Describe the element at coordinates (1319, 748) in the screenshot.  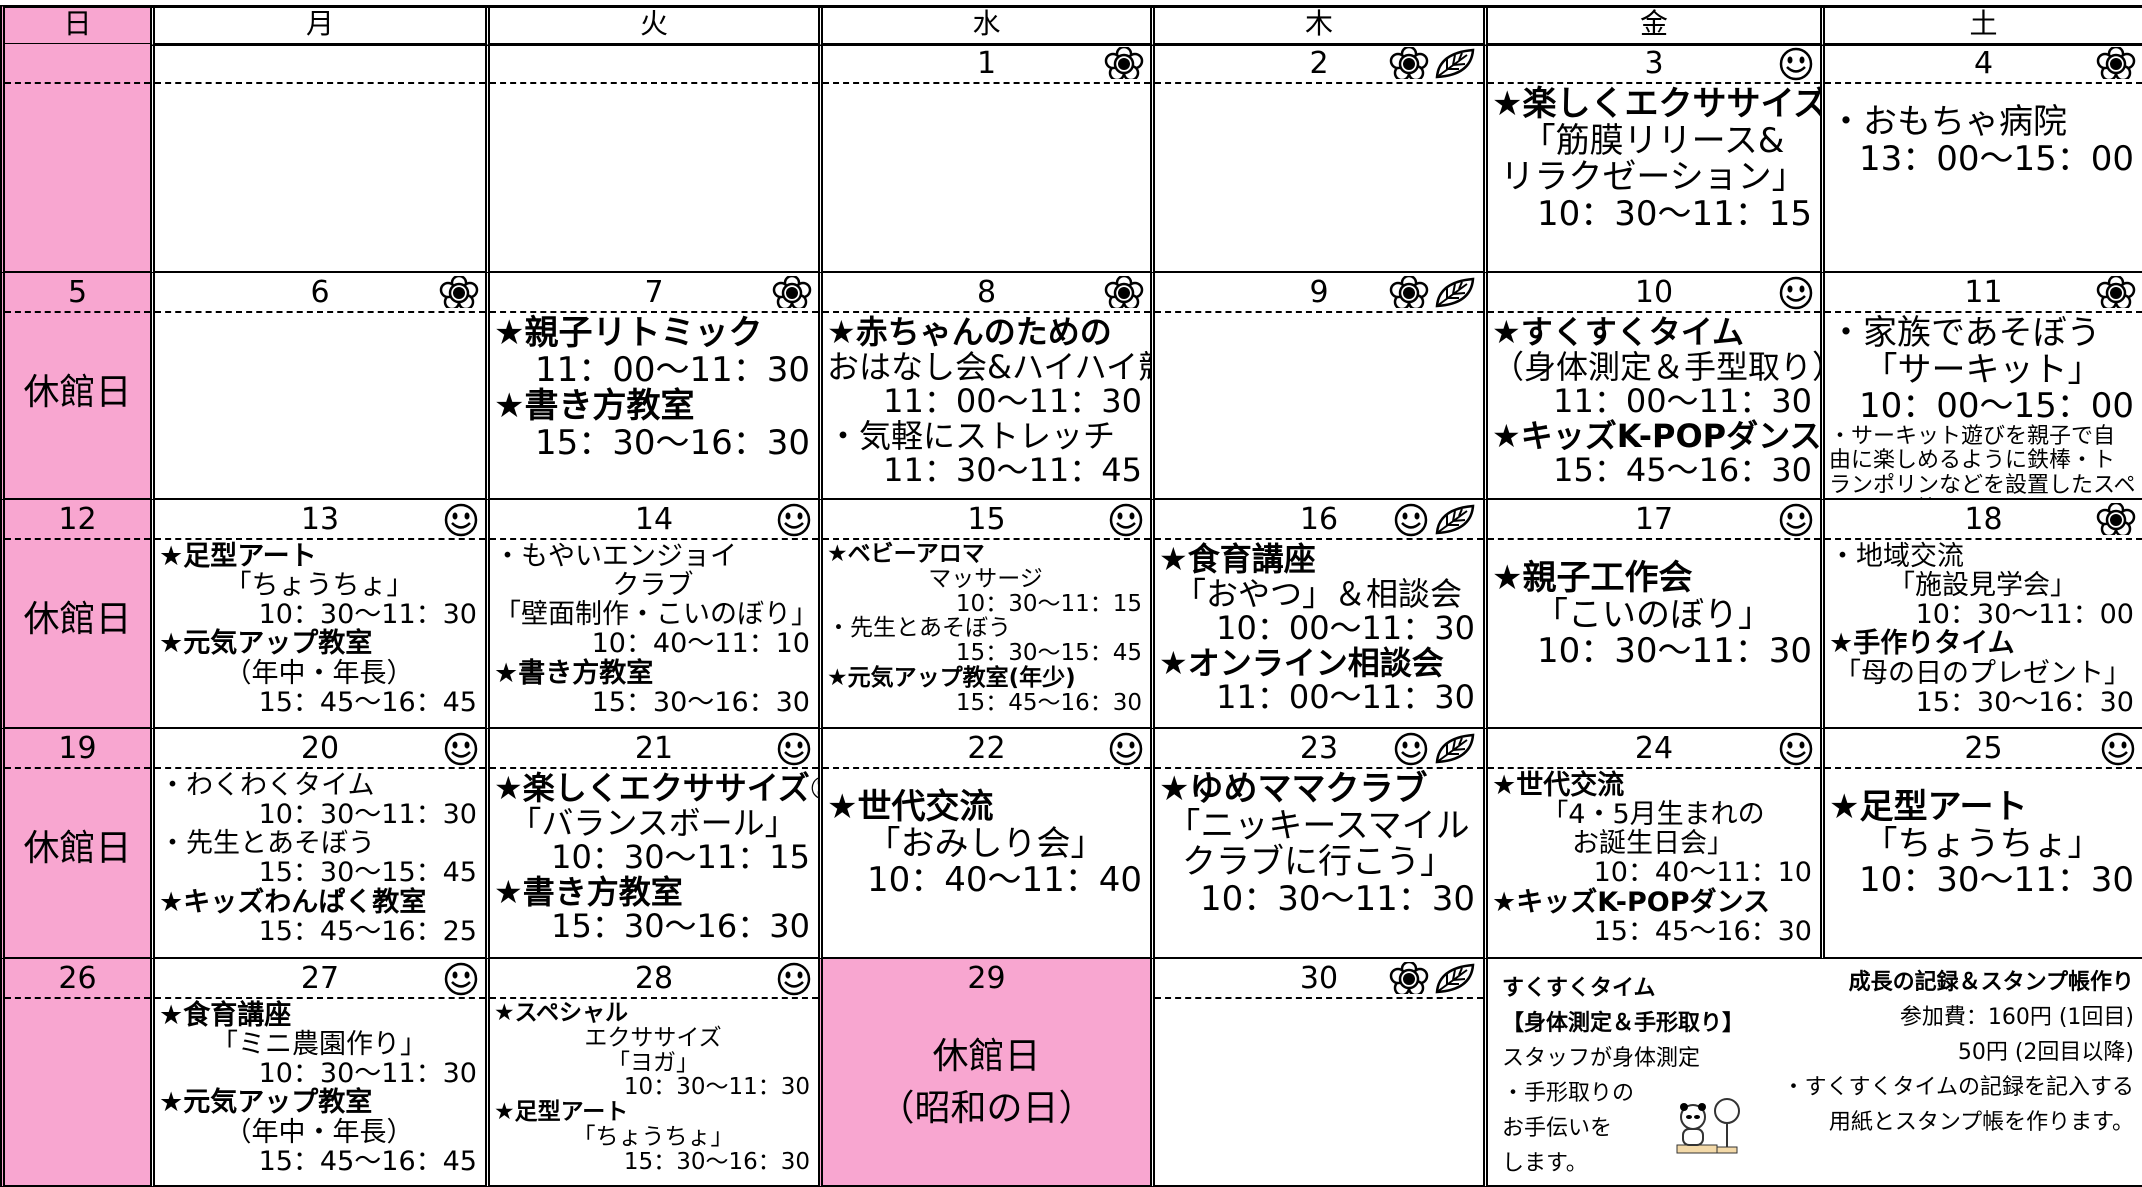
I see `date: 23` at that location.